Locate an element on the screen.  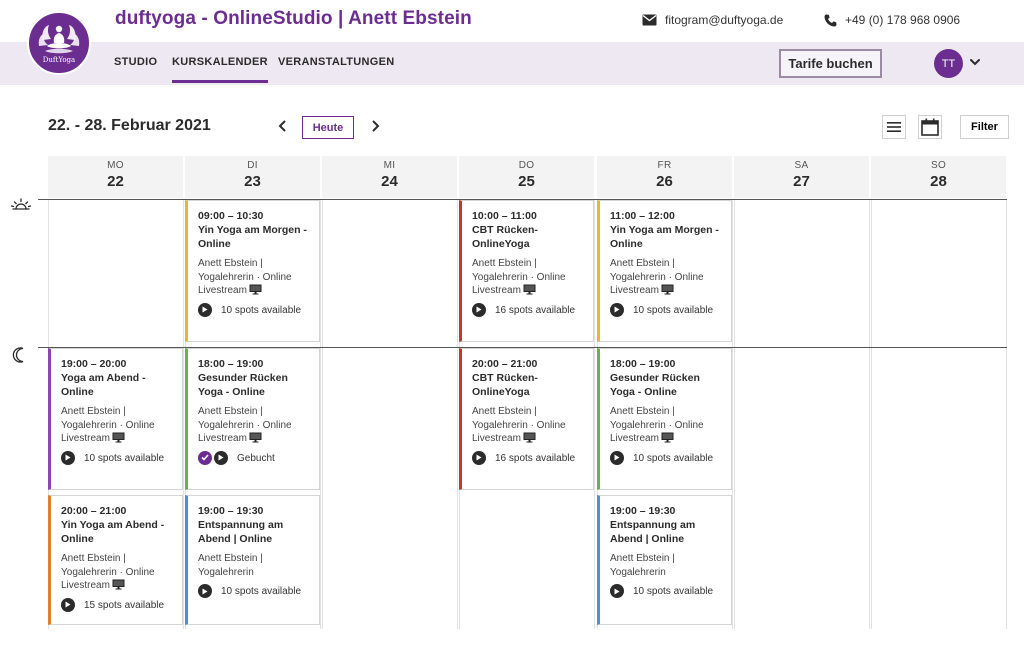
class-status: 16 spots available is located at coordinates (532, 458).